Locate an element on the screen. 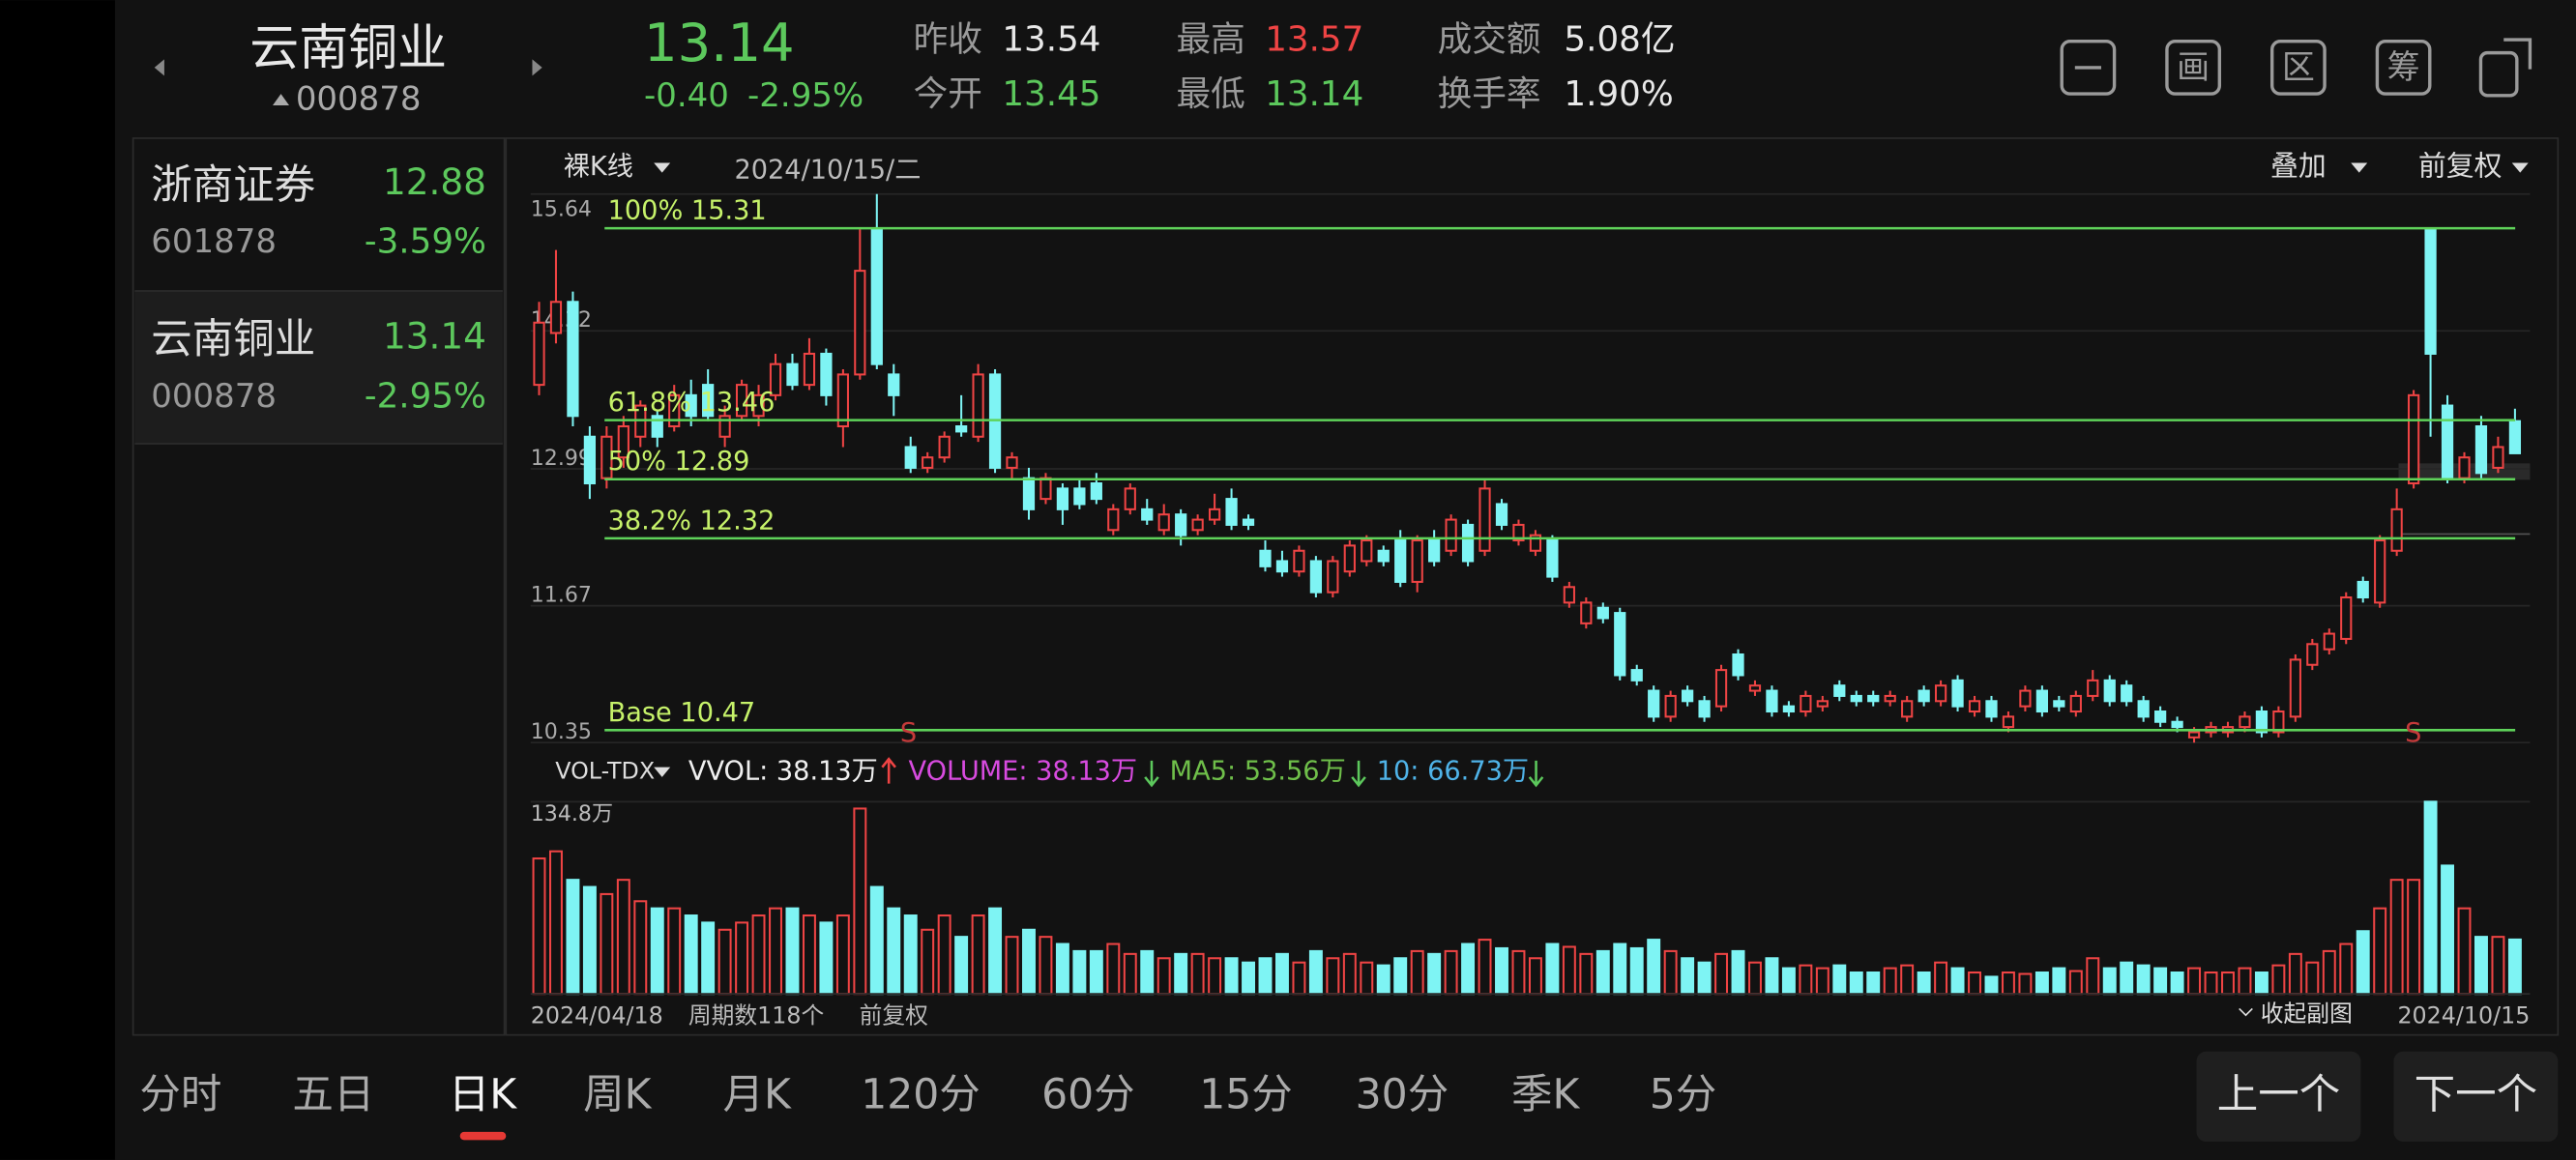 This screenshot has height=1160, width=2576. period-tab: 日K is located at coordinates (483, 1095).